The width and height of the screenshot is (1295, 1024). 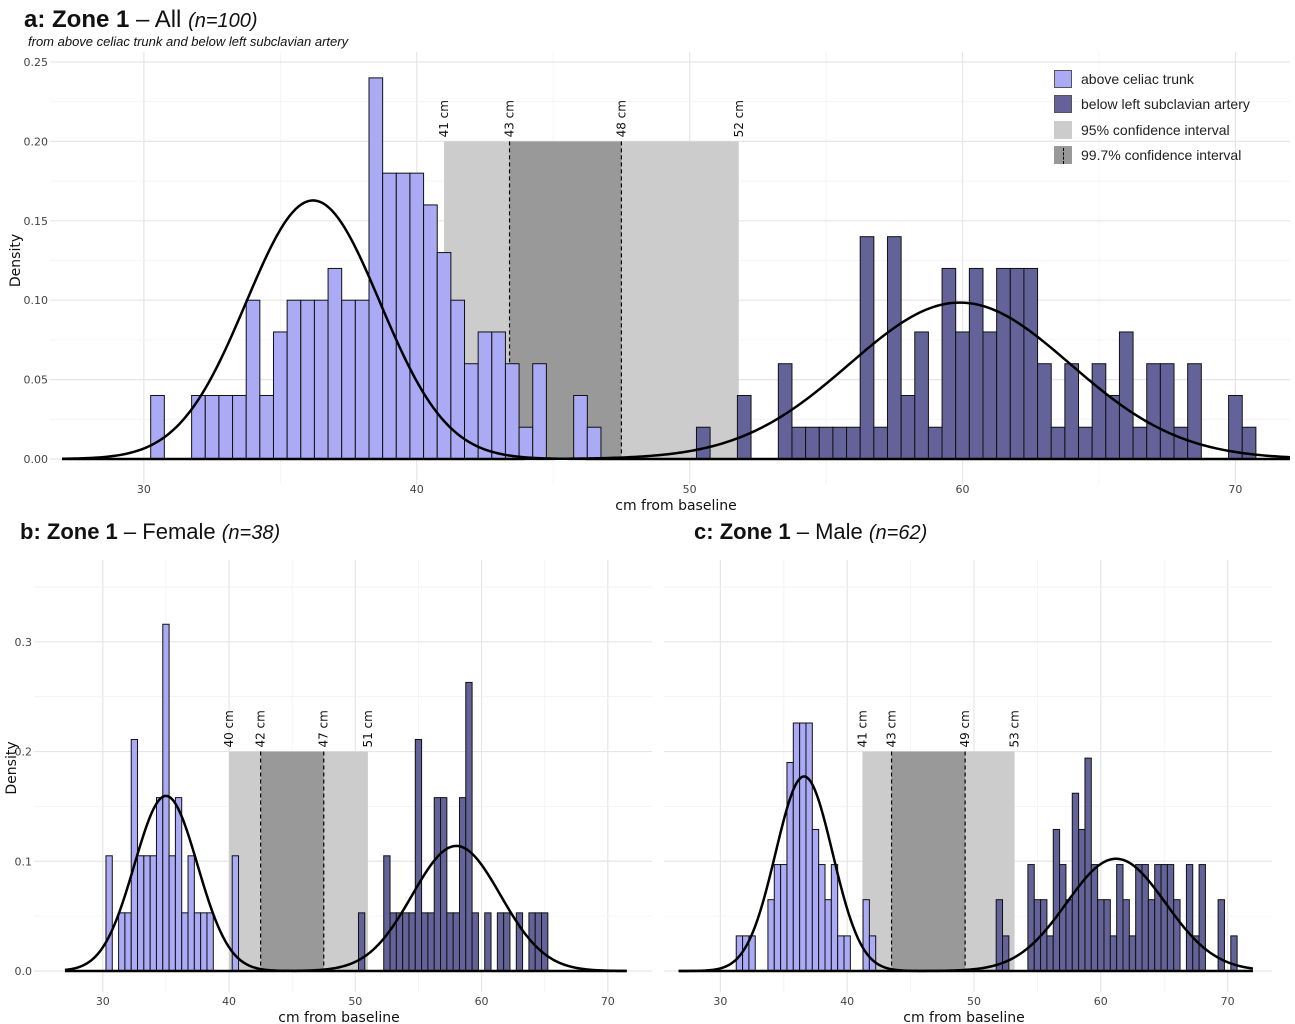 I want to click on panel-c-label: c:, so click(x=704, y=531).